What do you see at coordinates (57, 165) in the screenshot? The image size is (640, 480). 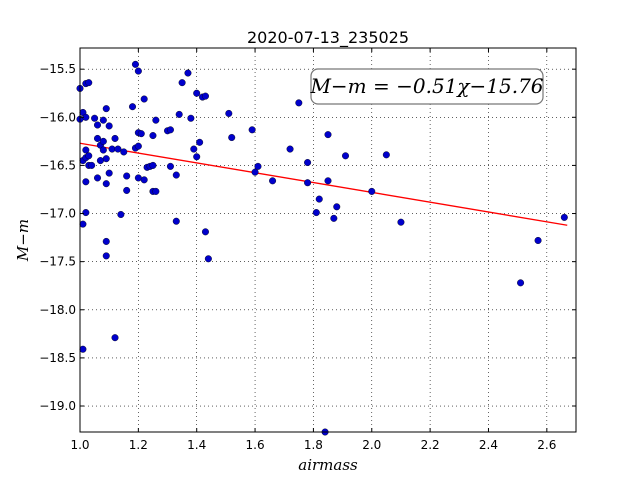 I see `y-tick-label: −16.5` at bounding box center [57, 165].